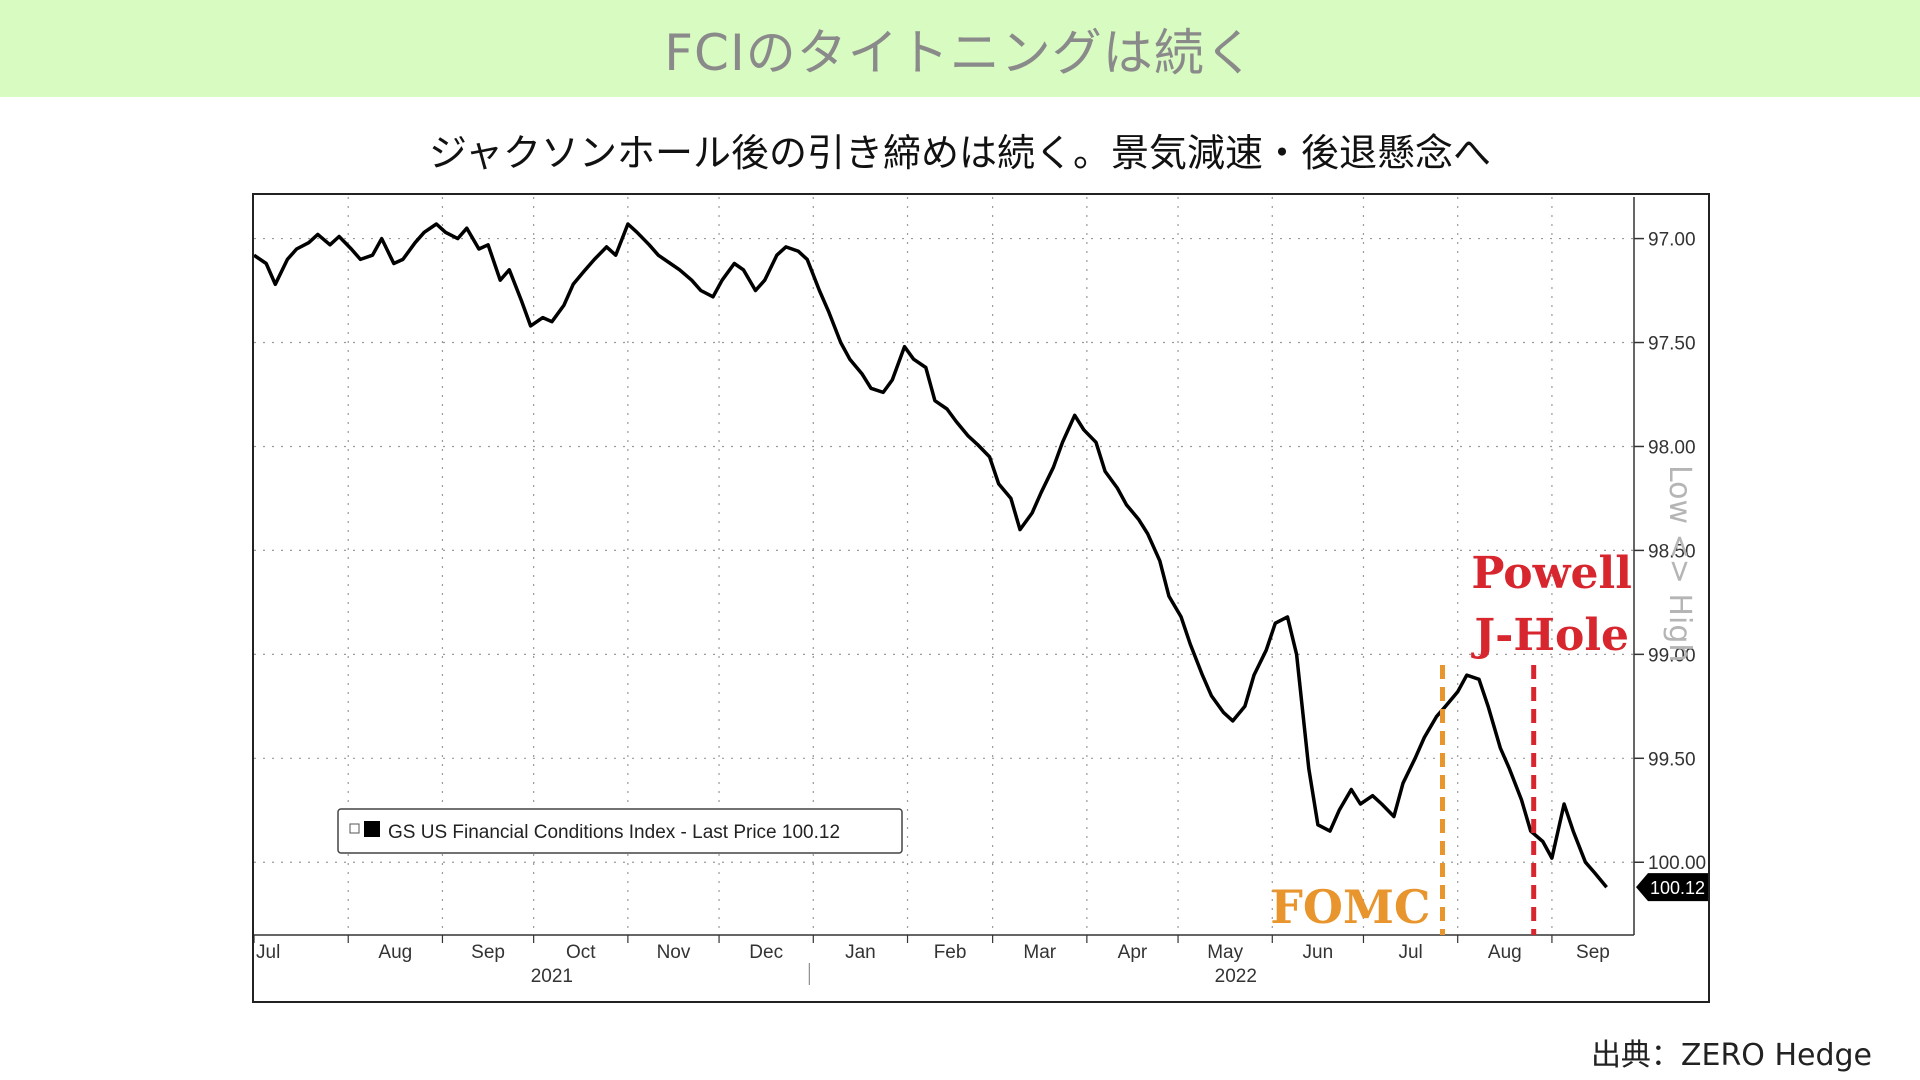  What do you see at coordinates (960, 52) in the screenshot?
I see `banner-title: FCIのタイトニングは続く` at bounding box center [960, 52].